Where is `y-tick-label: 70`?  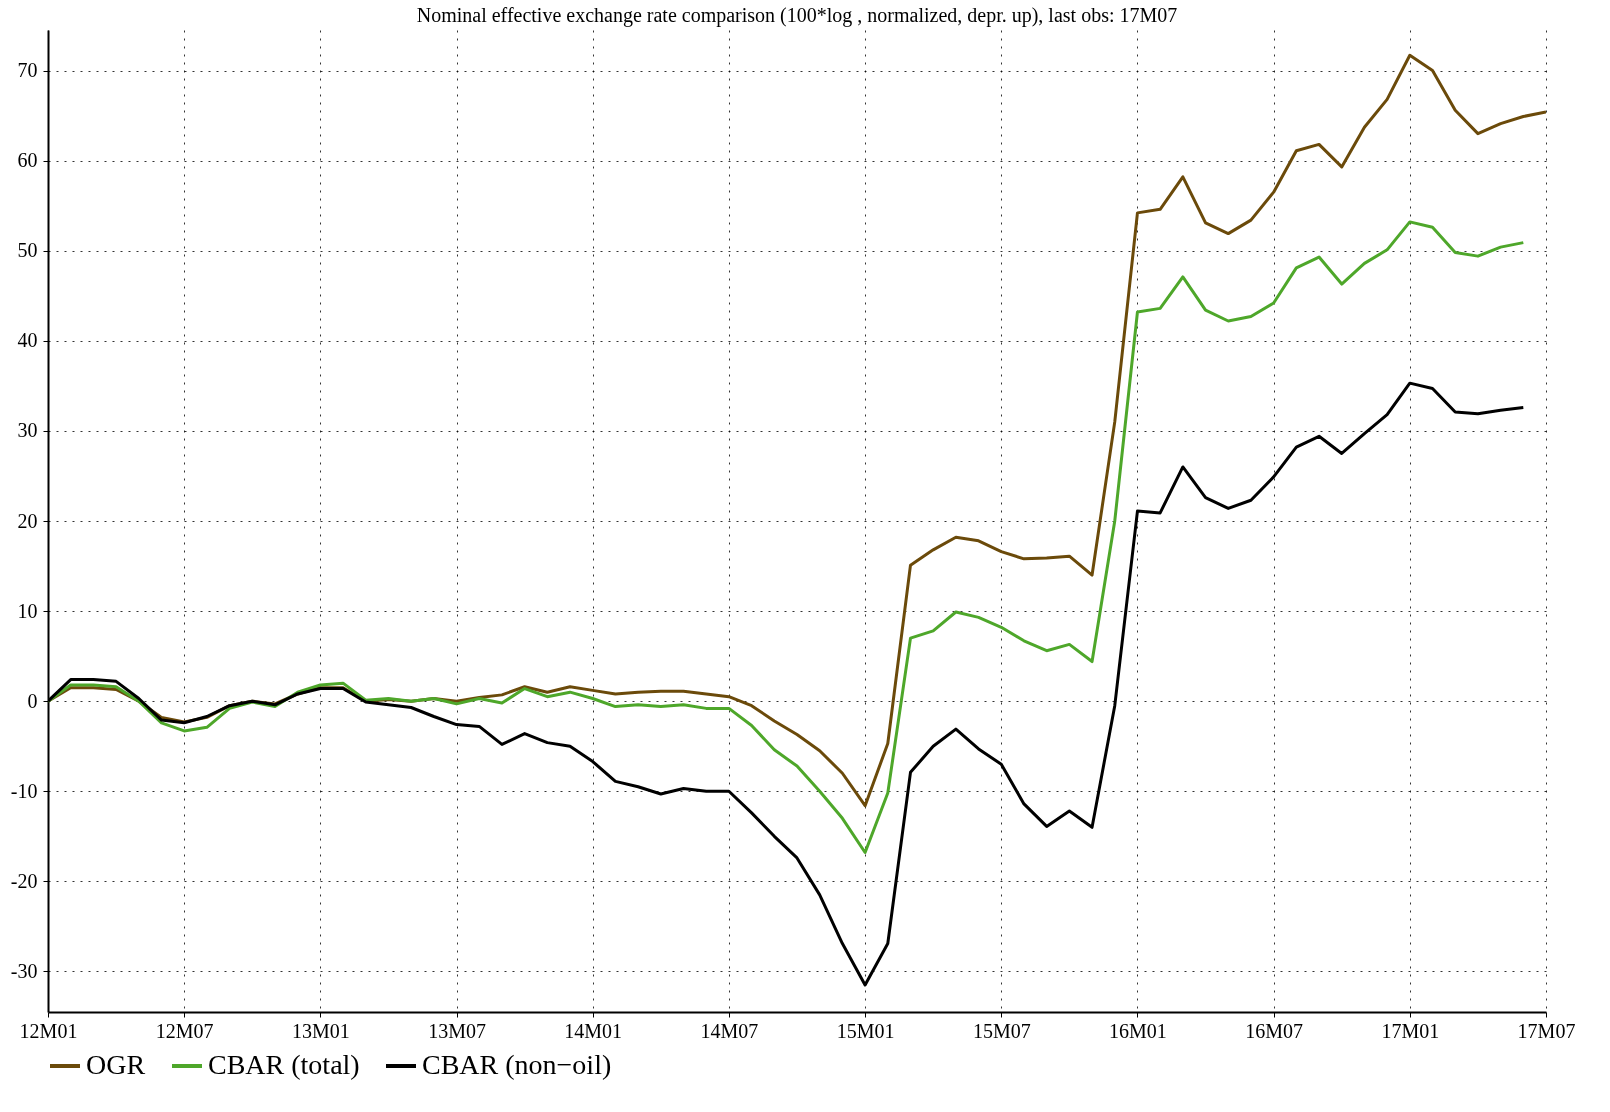
y-tick-label: 70 is located at coordinates (27, 70).